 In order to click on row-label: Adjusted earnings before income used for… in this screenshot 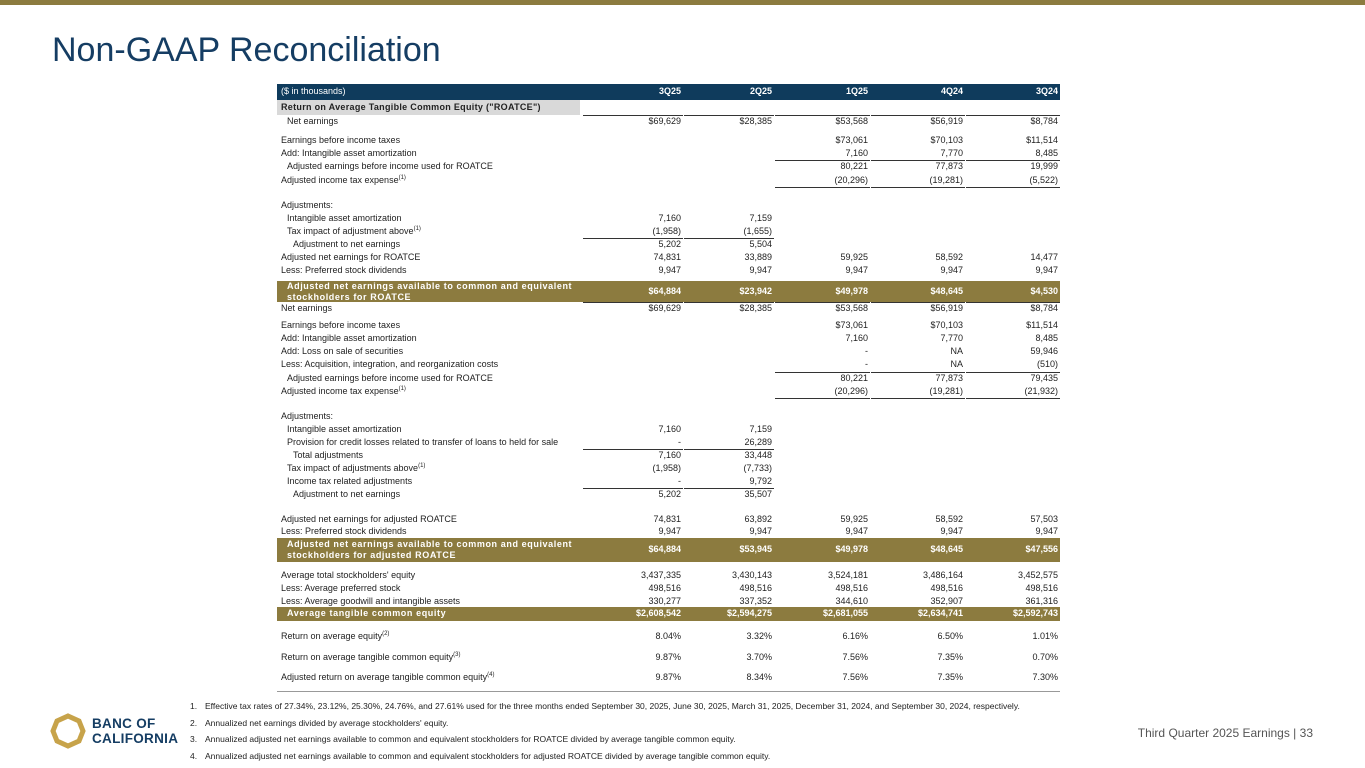, I will do `click(390, 166)`.